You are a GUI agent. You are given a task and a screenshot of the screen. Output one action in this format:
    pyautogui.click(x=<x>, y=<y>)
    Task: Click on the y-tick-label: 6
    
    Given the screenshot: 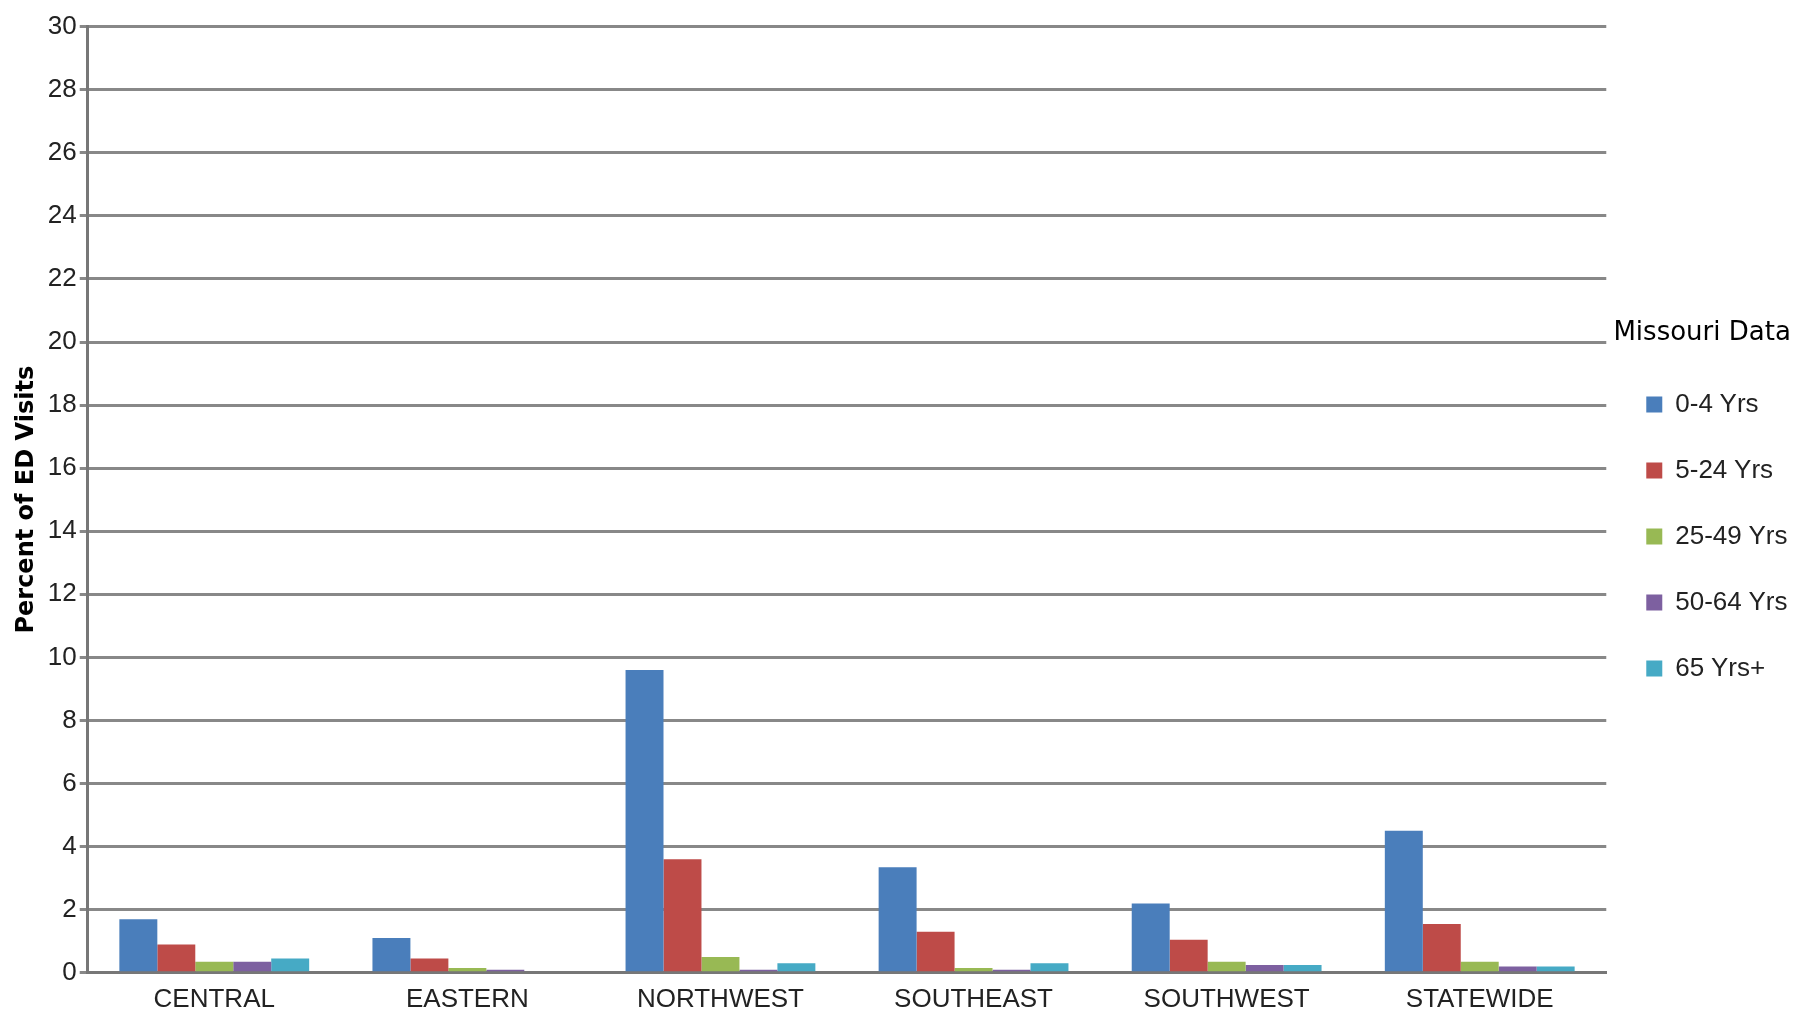 What is the action you would take?
    pyautogui.click(x=69, y=781)
    